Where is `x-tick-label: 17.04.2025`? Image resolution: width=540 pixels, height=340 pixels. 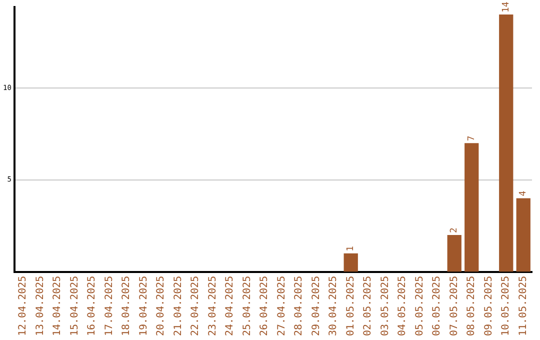
x-tick-label: 17.04.2025 is located at coordinates (109, 306).